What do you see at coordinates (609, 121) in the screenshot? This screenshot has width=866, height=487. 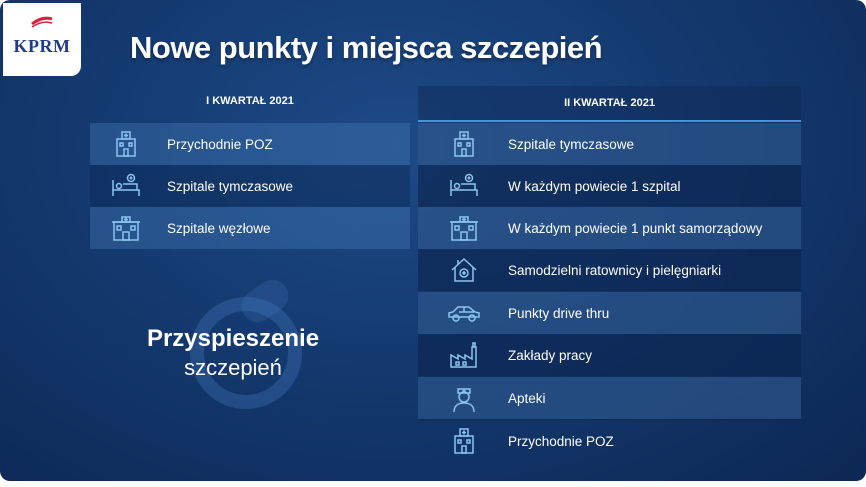 I see `right-column-divider` at bounding box center [609, 121].